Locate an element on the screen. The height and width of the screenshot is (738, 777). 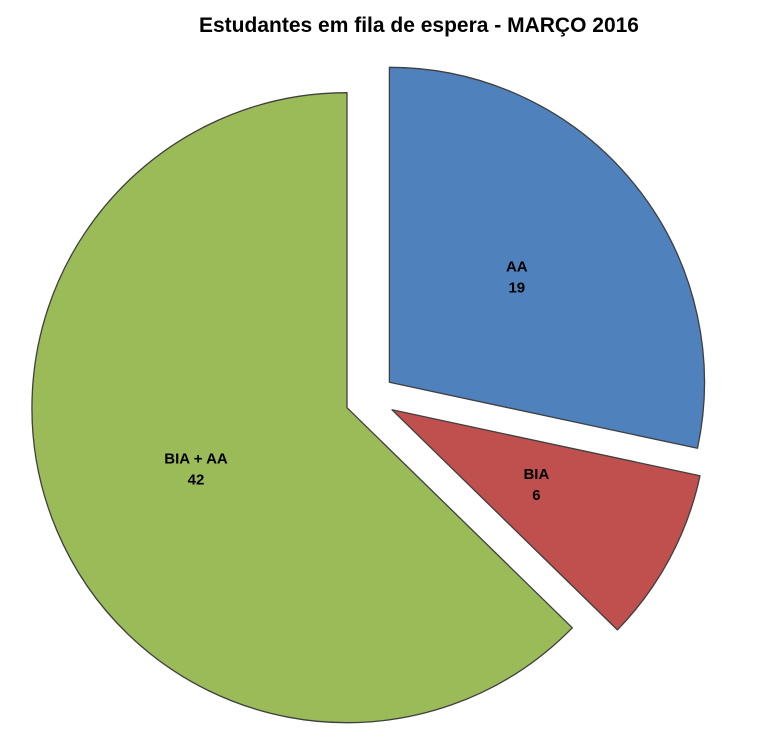
slice-value: 19 is located at coordinates (516, 287).